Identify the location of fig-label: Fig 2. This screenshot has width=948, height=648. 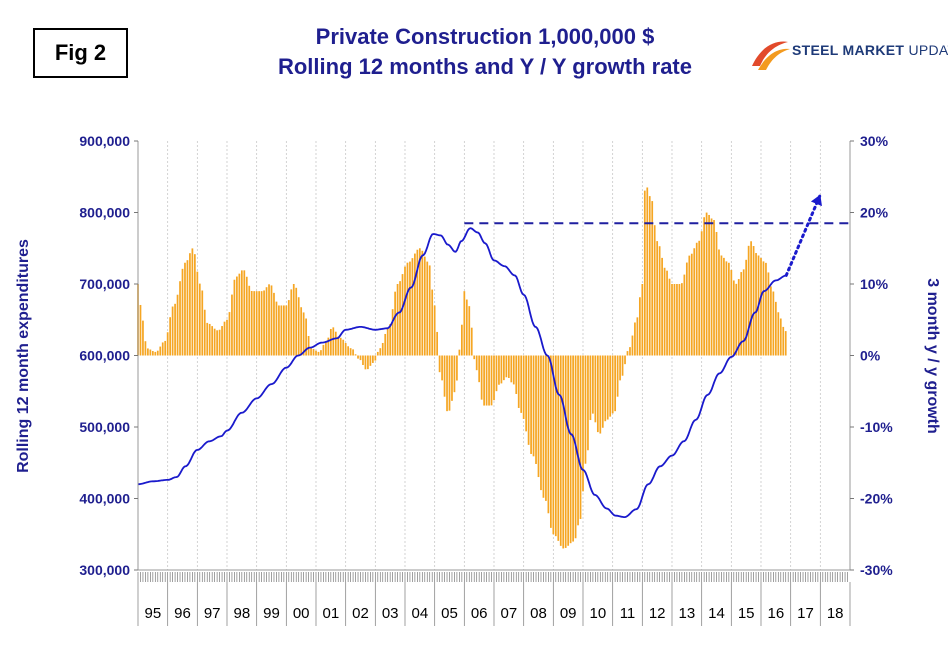
(80, 53).